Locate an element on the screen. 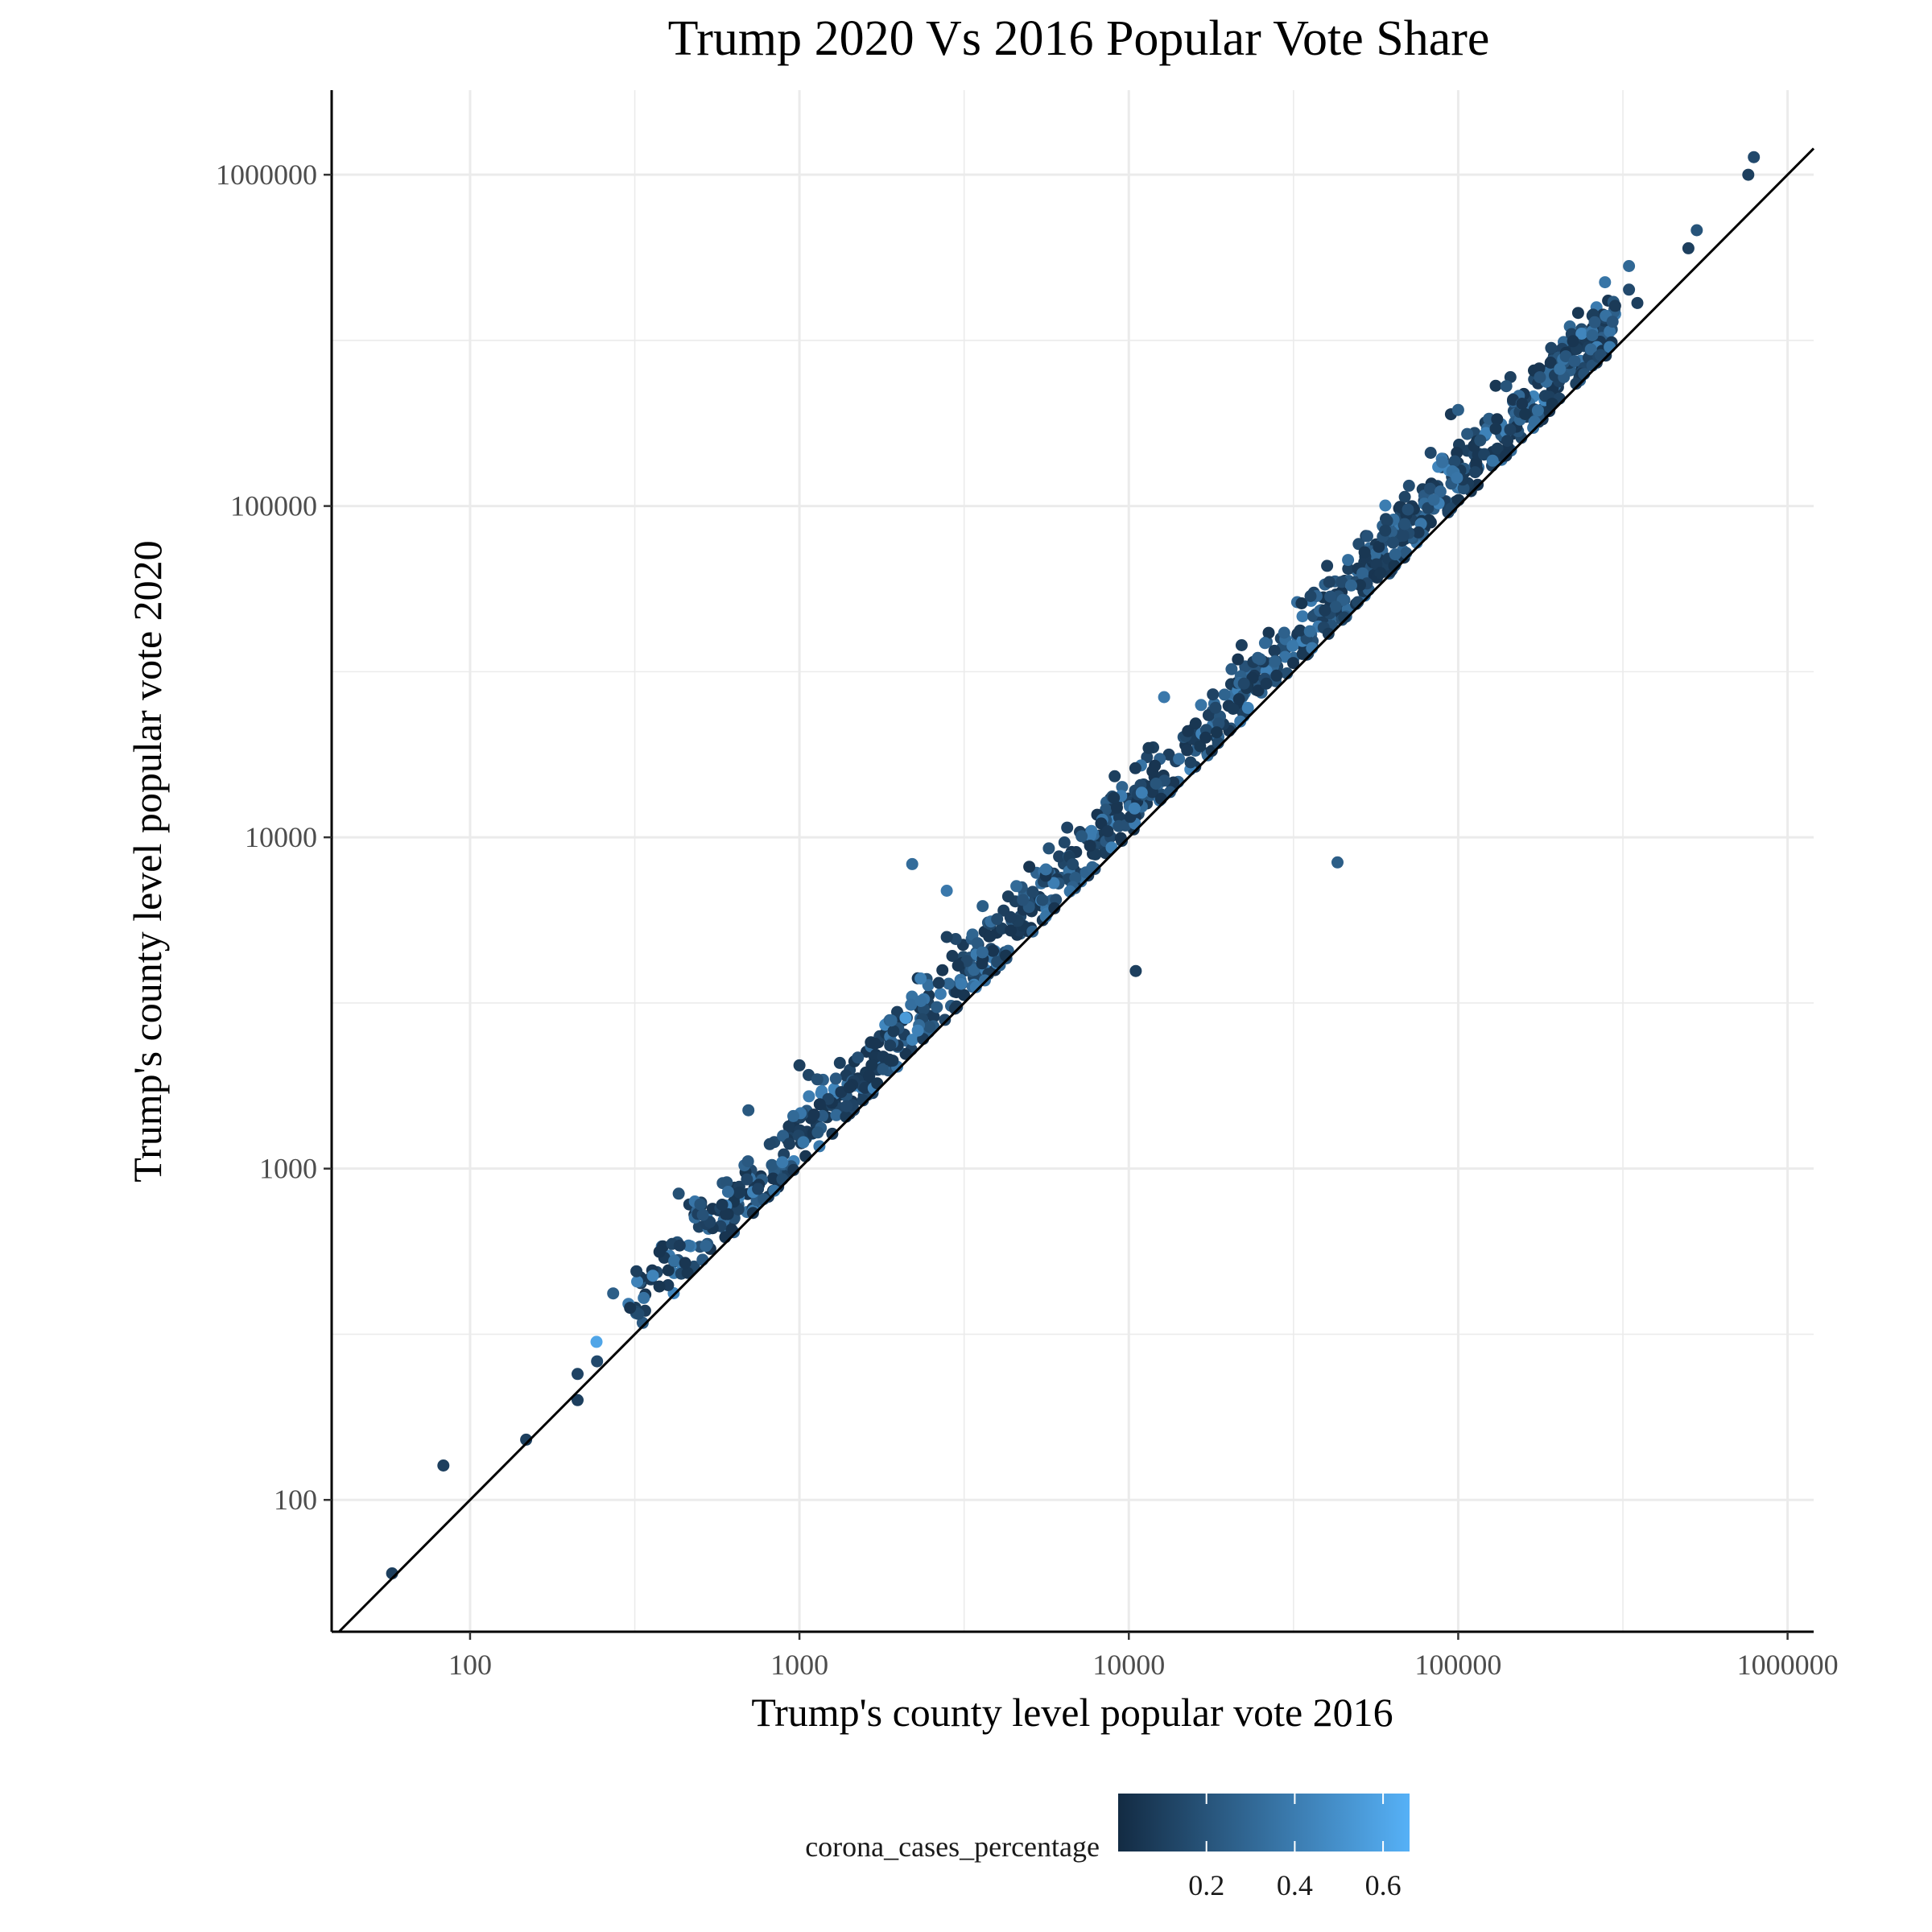 Image resolution: width=1932 pixels, height=1932 pixels. x-tick-label: 10000 is located at coordinates (1128, 1665).